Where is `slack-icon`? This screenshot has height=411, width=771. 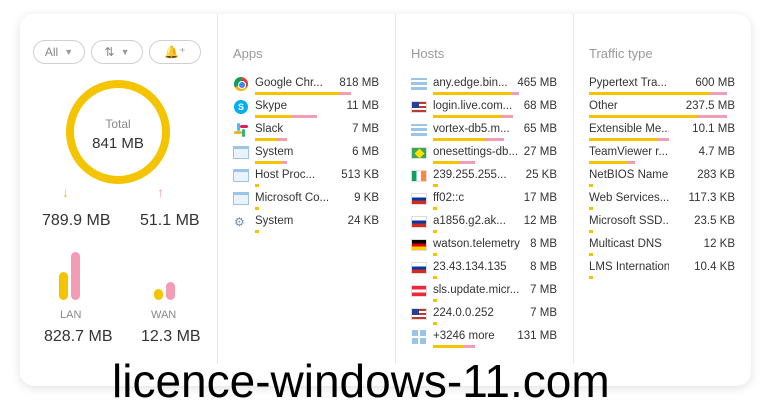 slack-icon is located at coordinates (241, 129).